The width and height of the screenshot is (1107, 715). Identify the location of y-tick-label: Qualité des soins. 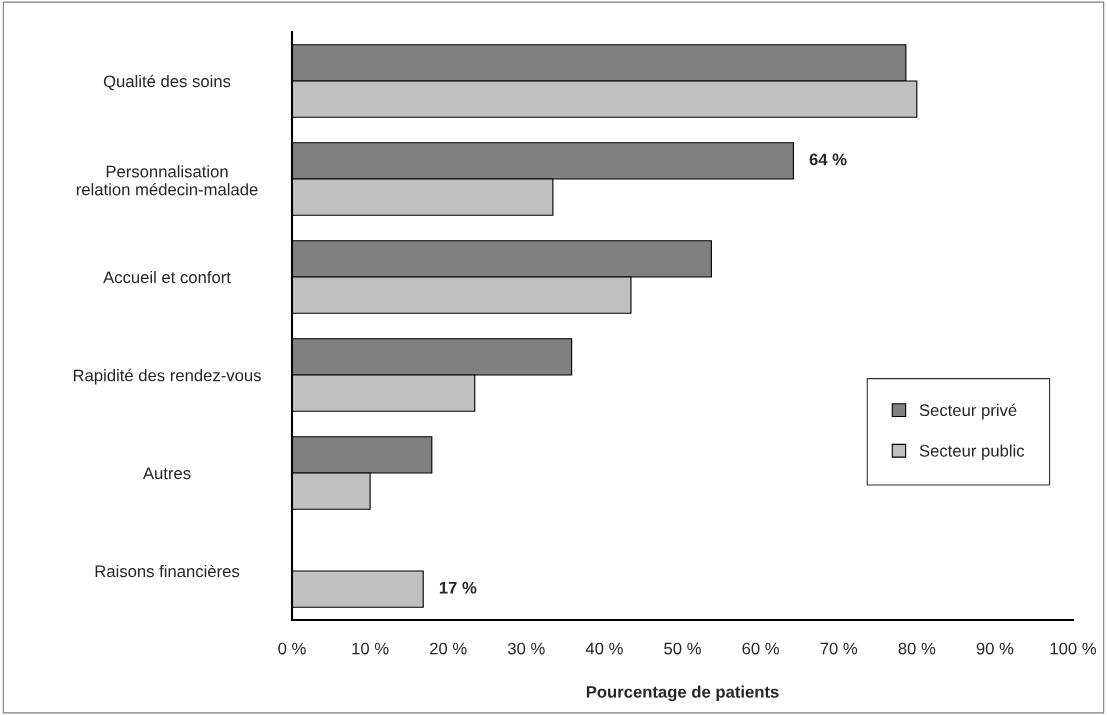
(167, 82).